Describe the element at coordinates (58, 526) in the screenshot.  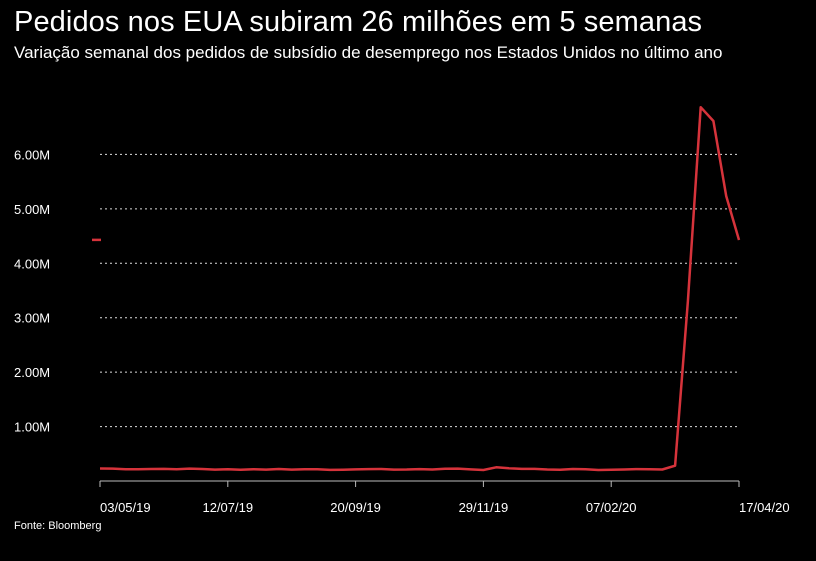
I see `source-note: Fonte: Bloomberg` at that location.